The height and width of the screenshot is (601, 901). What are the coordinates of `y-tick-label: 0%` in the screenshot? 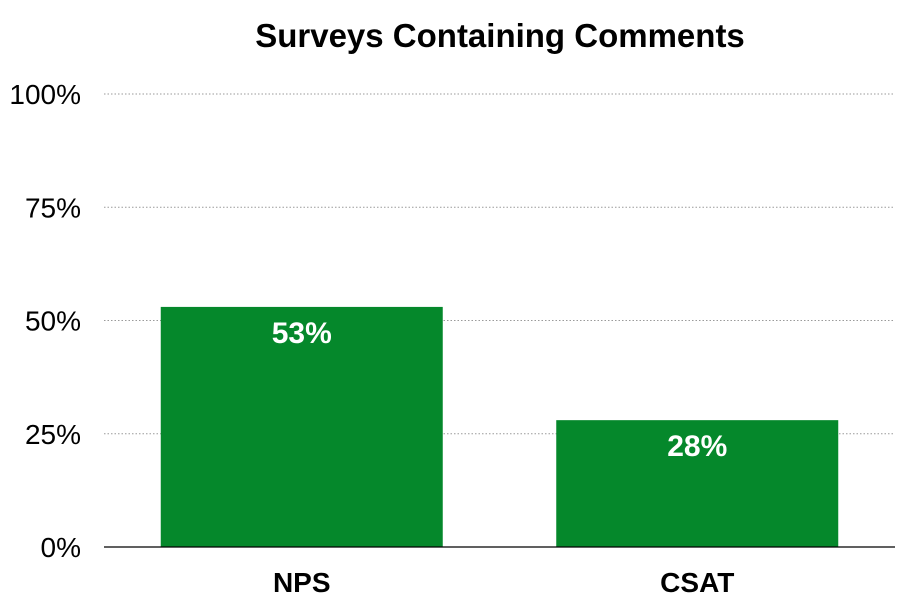 It's located at (61, 547).